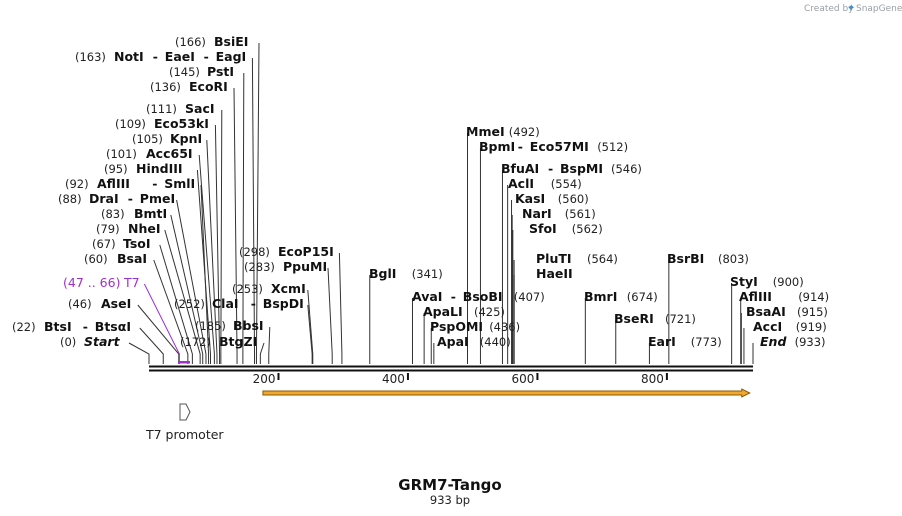 The height and width of the screenshot is (516, 902). I want to click on orf-feature, so click(506, 393).